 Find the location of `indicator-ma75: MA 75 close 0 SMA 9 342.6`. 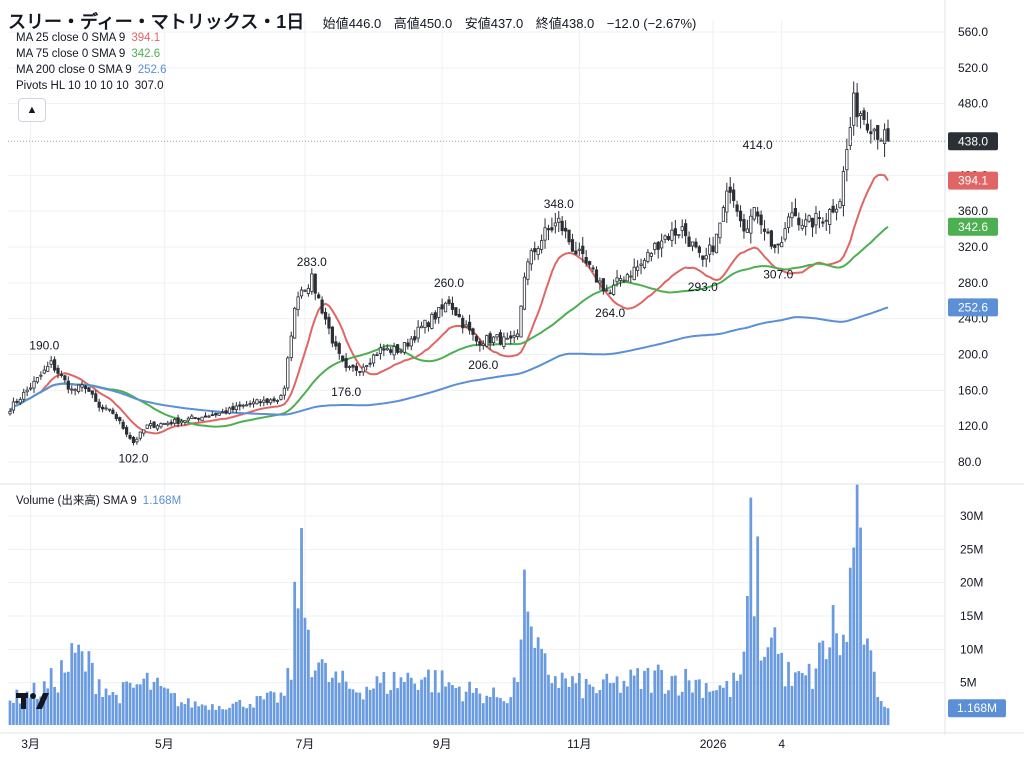

indicator-ma75: MA 75 close 0 SMA 9 342.6 is located at coordinates (88, 54).